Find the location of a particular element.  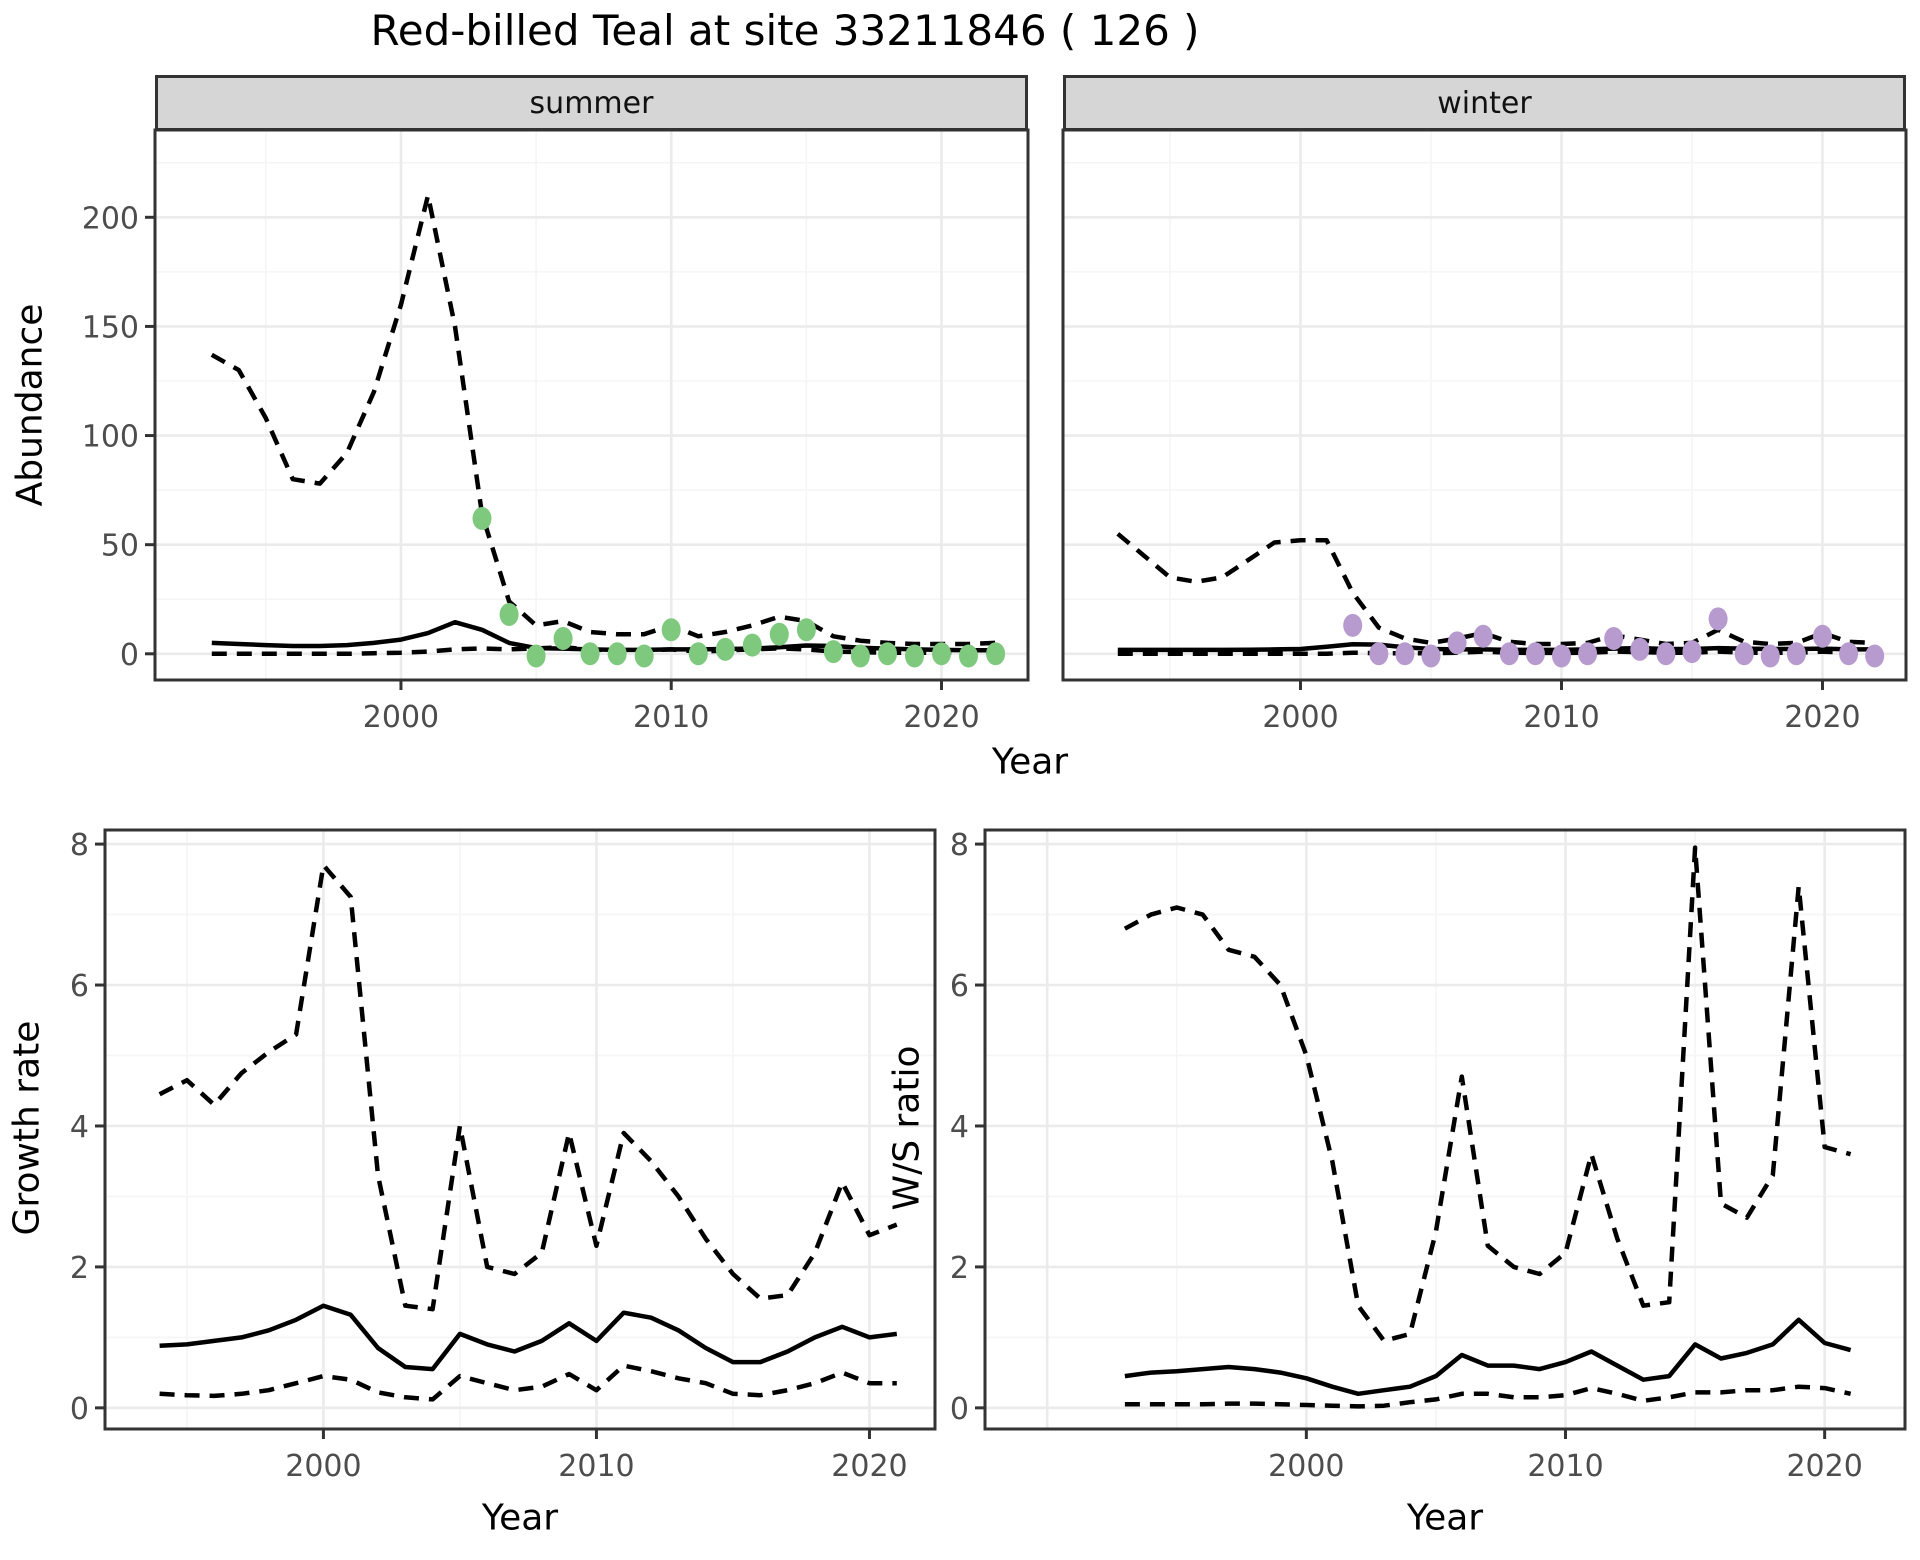

y-tick-label: 150 is located at coordinates (110, 327).